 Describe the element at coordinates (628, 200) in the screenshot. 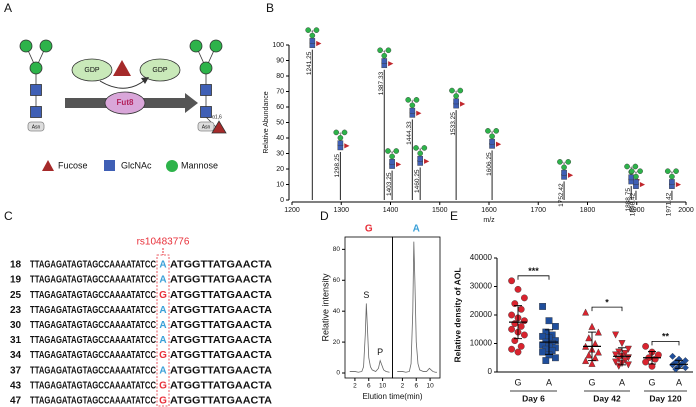

I see `peak-label: 1888.75` at that location.